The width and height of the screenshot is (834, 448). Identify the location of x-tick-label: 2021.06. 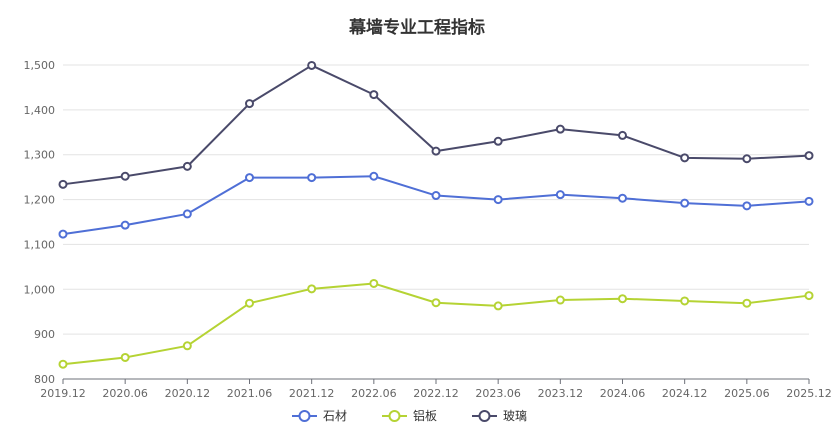
(250, 393).